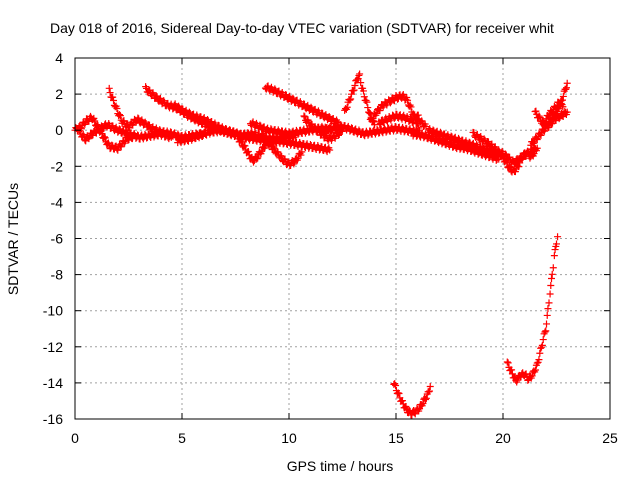 Image resolution: width=640 pixels, height=485 pixels. I want to click on y-tick-label-4: -4, so click(57, 202).